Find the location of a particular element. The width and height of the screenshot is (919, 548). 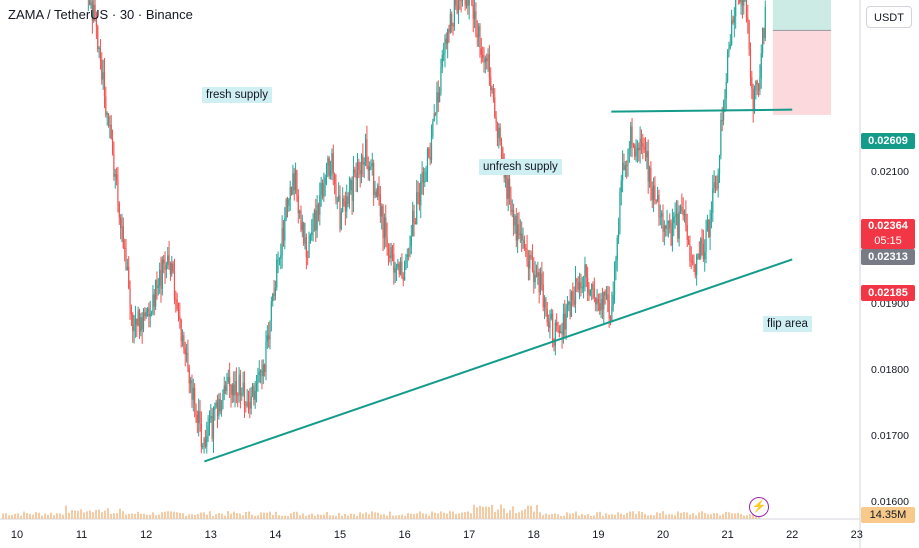

time-tick-label: 16 is located at coordinates (404, 535).